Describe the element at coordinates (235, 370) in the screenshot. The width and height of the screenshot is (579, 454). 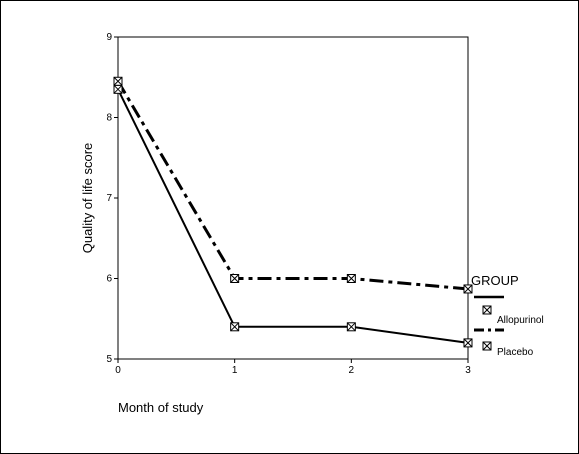
I see `x-tick-label: 1` at that location.